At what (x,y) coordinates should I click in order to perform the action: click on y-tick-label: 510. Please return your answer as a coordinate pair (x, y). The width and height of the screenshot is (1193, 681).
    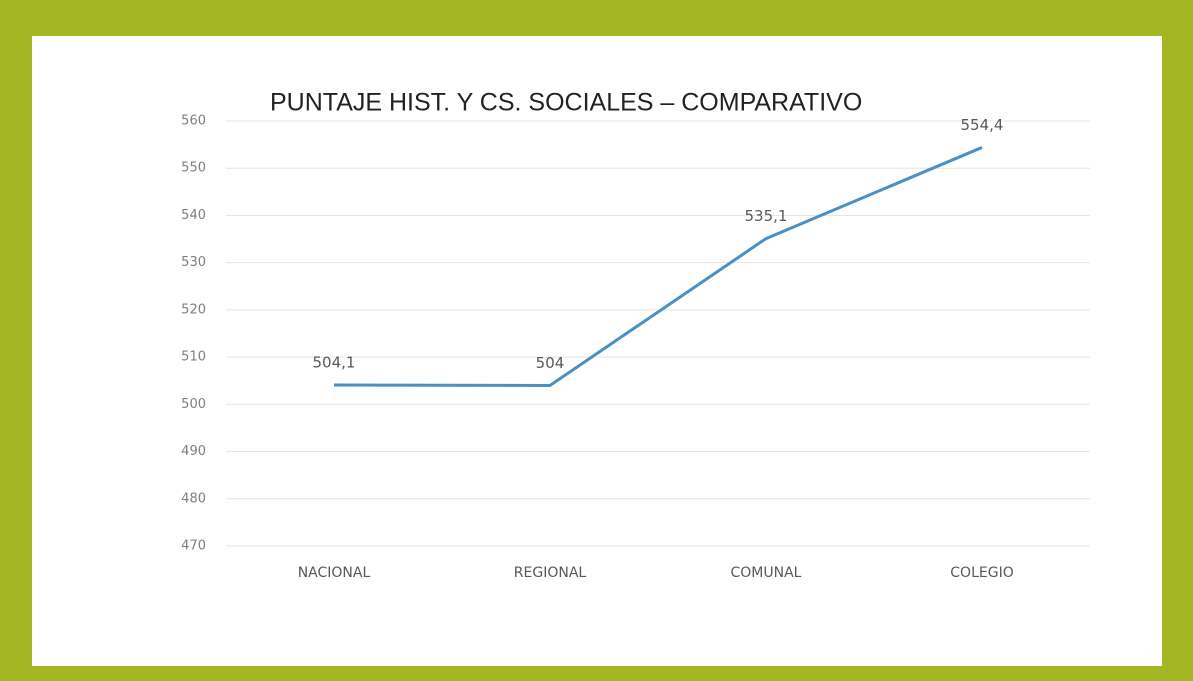
    Looking at the image, I should click on (193, 357).